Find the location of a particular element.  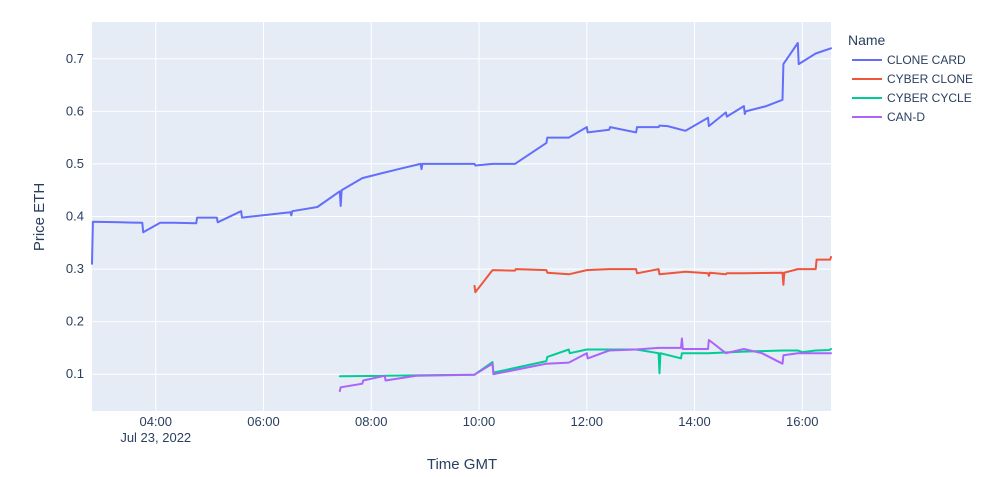

x-tick-label: 12:00 is located at coordinates (586, 421).